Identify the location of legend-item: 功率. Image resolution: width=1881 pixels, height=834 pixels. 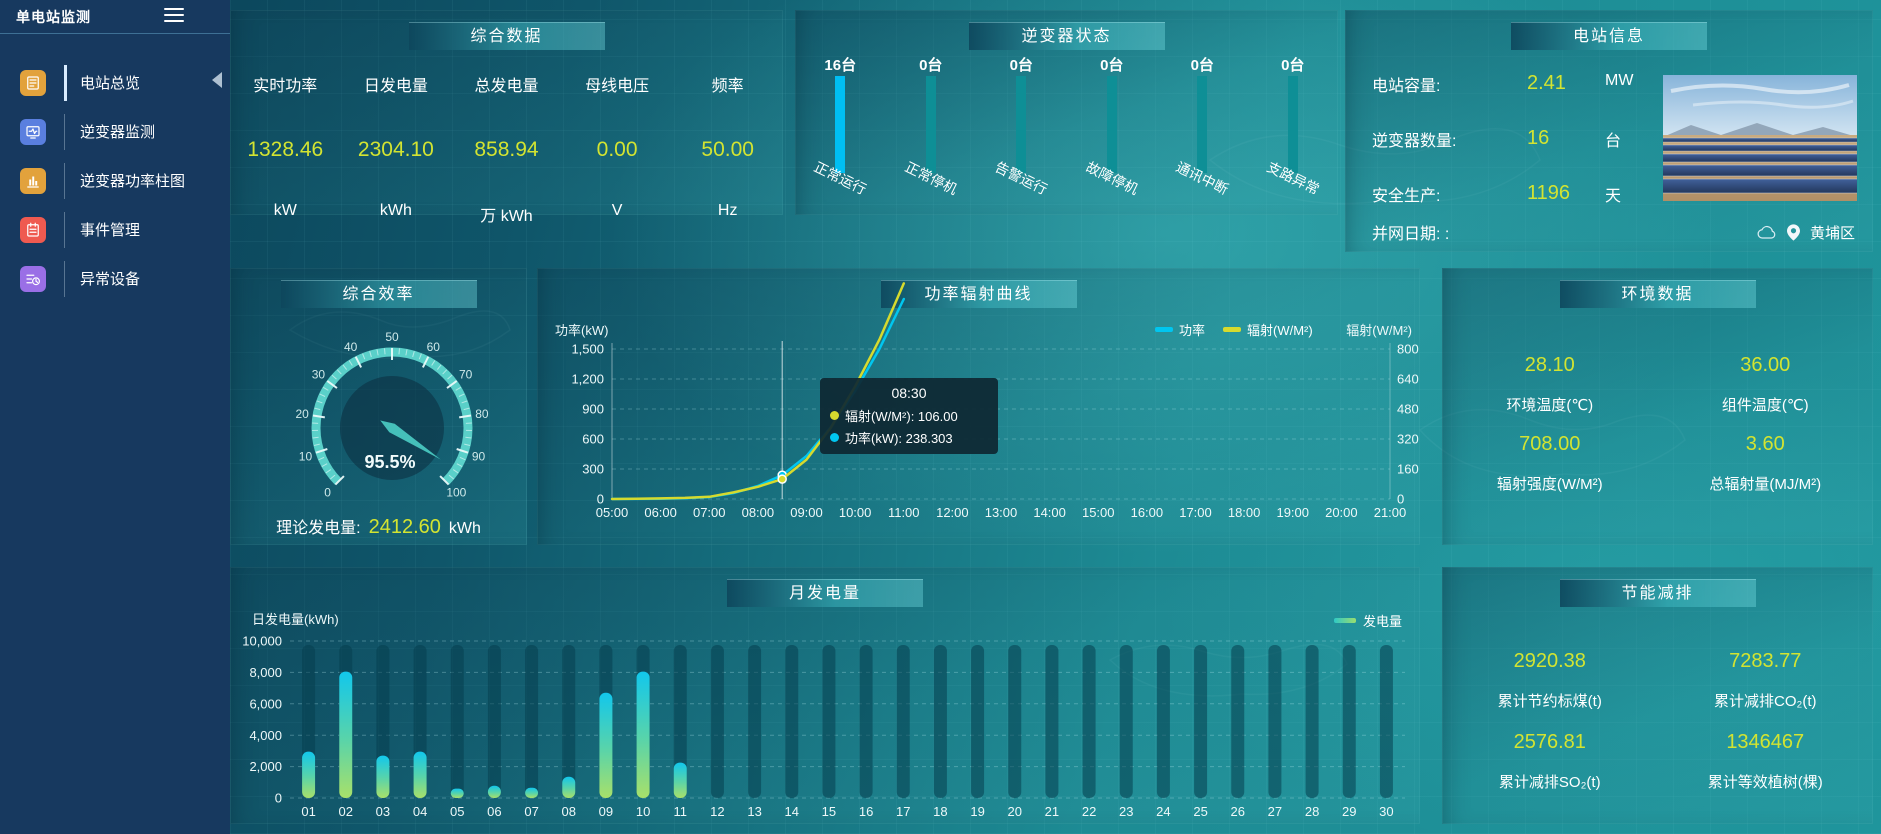
(1180, 329).